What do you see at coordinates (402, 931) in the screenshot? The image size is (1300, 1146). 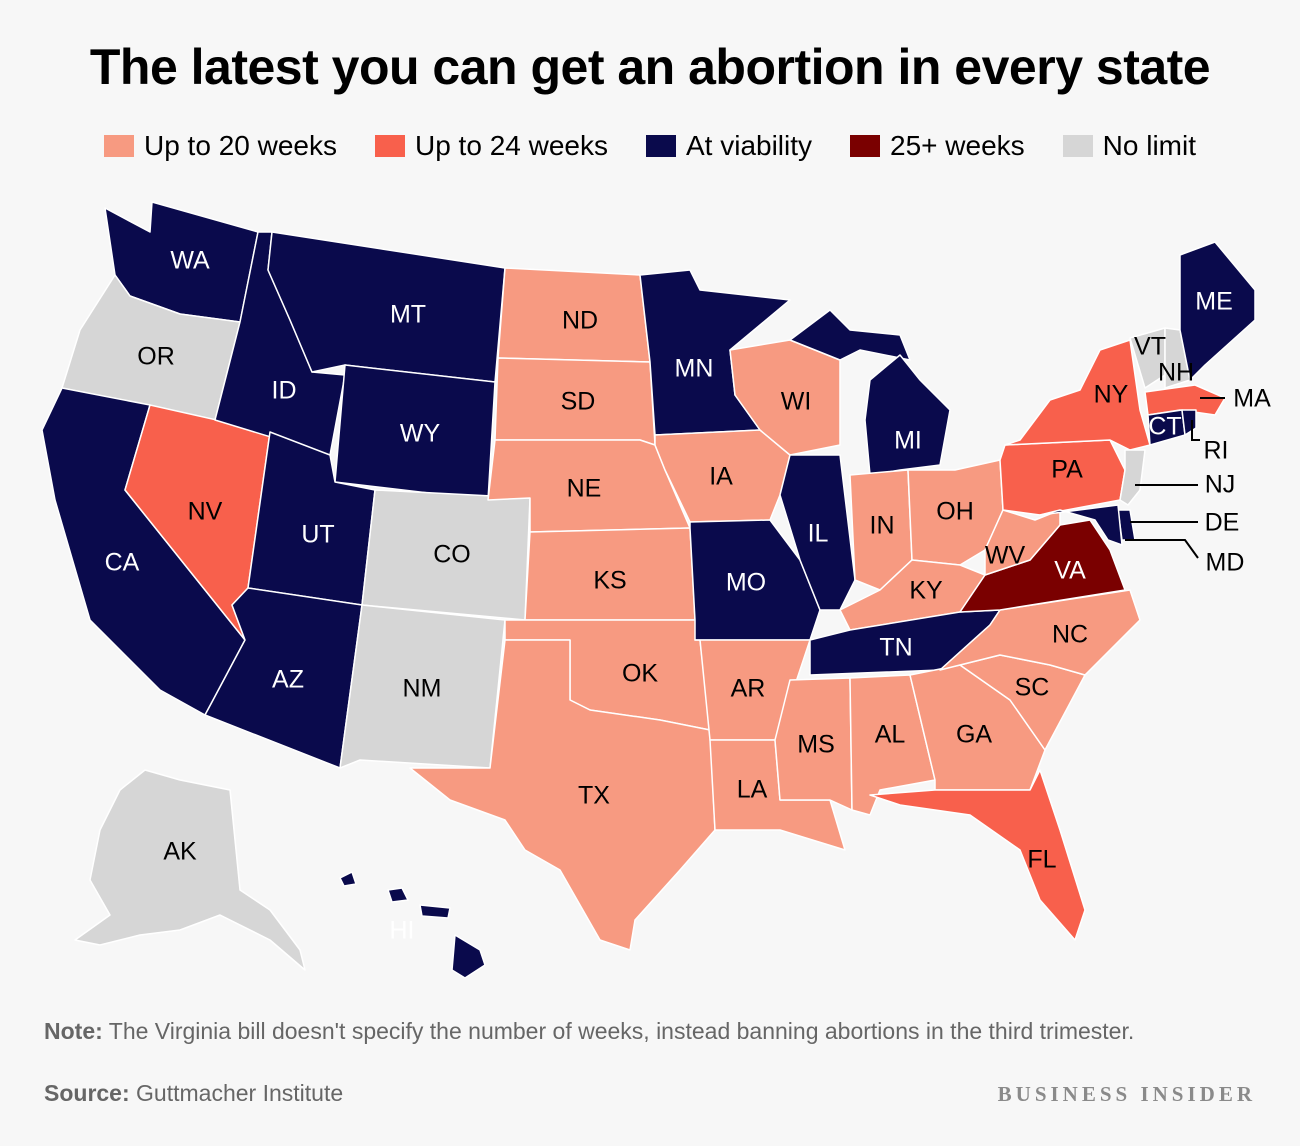 I see `label-HI: HI` at bounding box center [402, 931].